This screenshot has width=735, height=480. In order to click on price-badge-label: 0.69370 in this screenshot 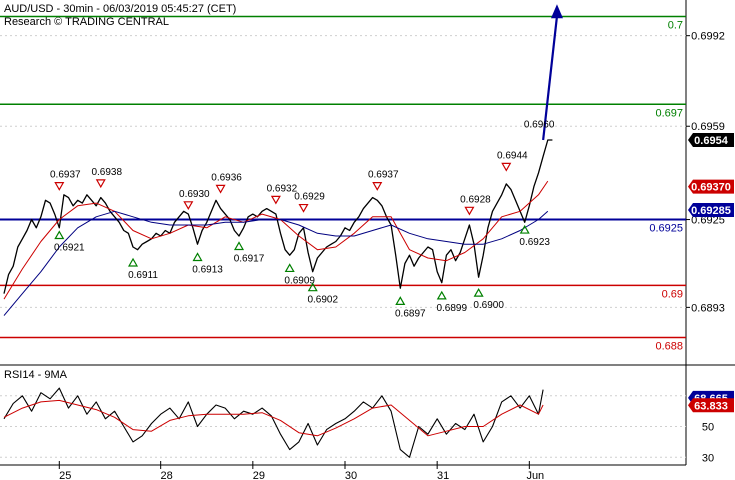, I will do `click(711, 188)`.